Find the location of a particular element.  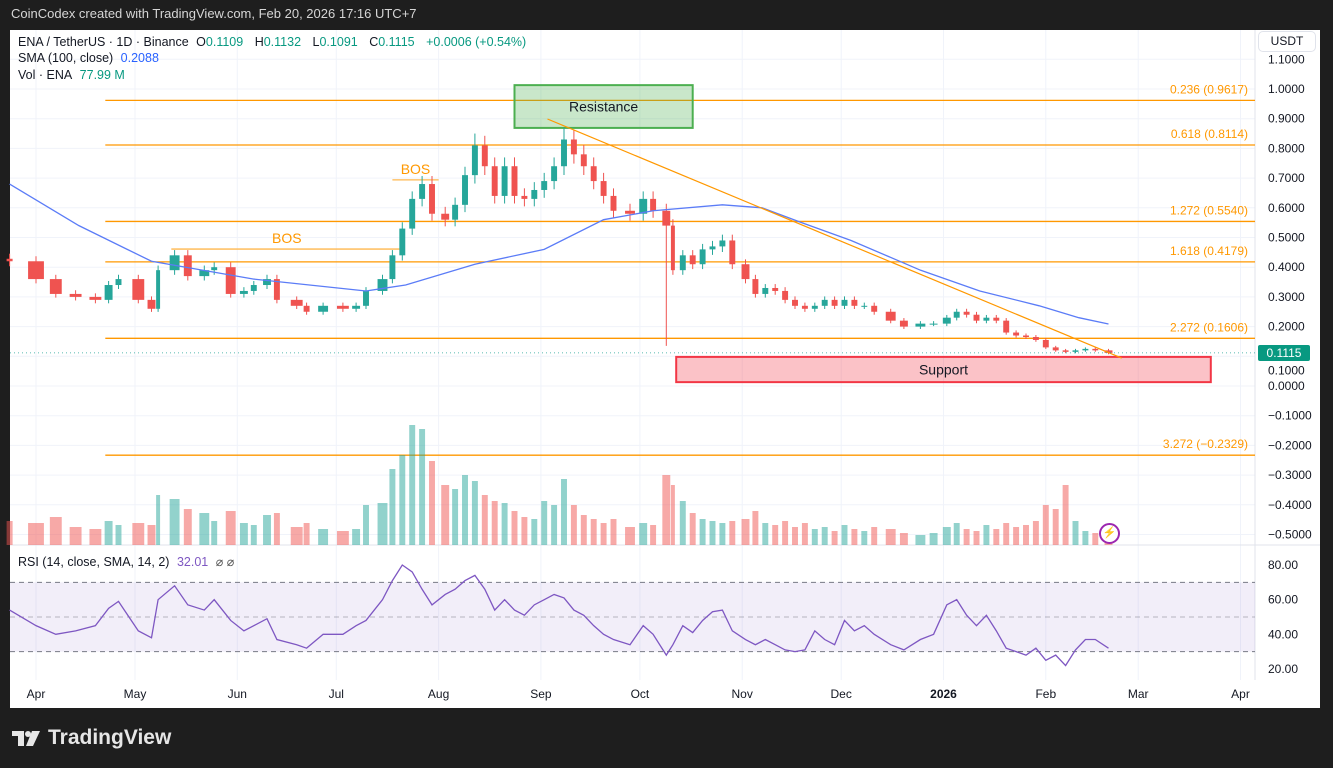

symbol-title: ENA / TetherUS · 1D · Binance is located at coordinates (103, 42).